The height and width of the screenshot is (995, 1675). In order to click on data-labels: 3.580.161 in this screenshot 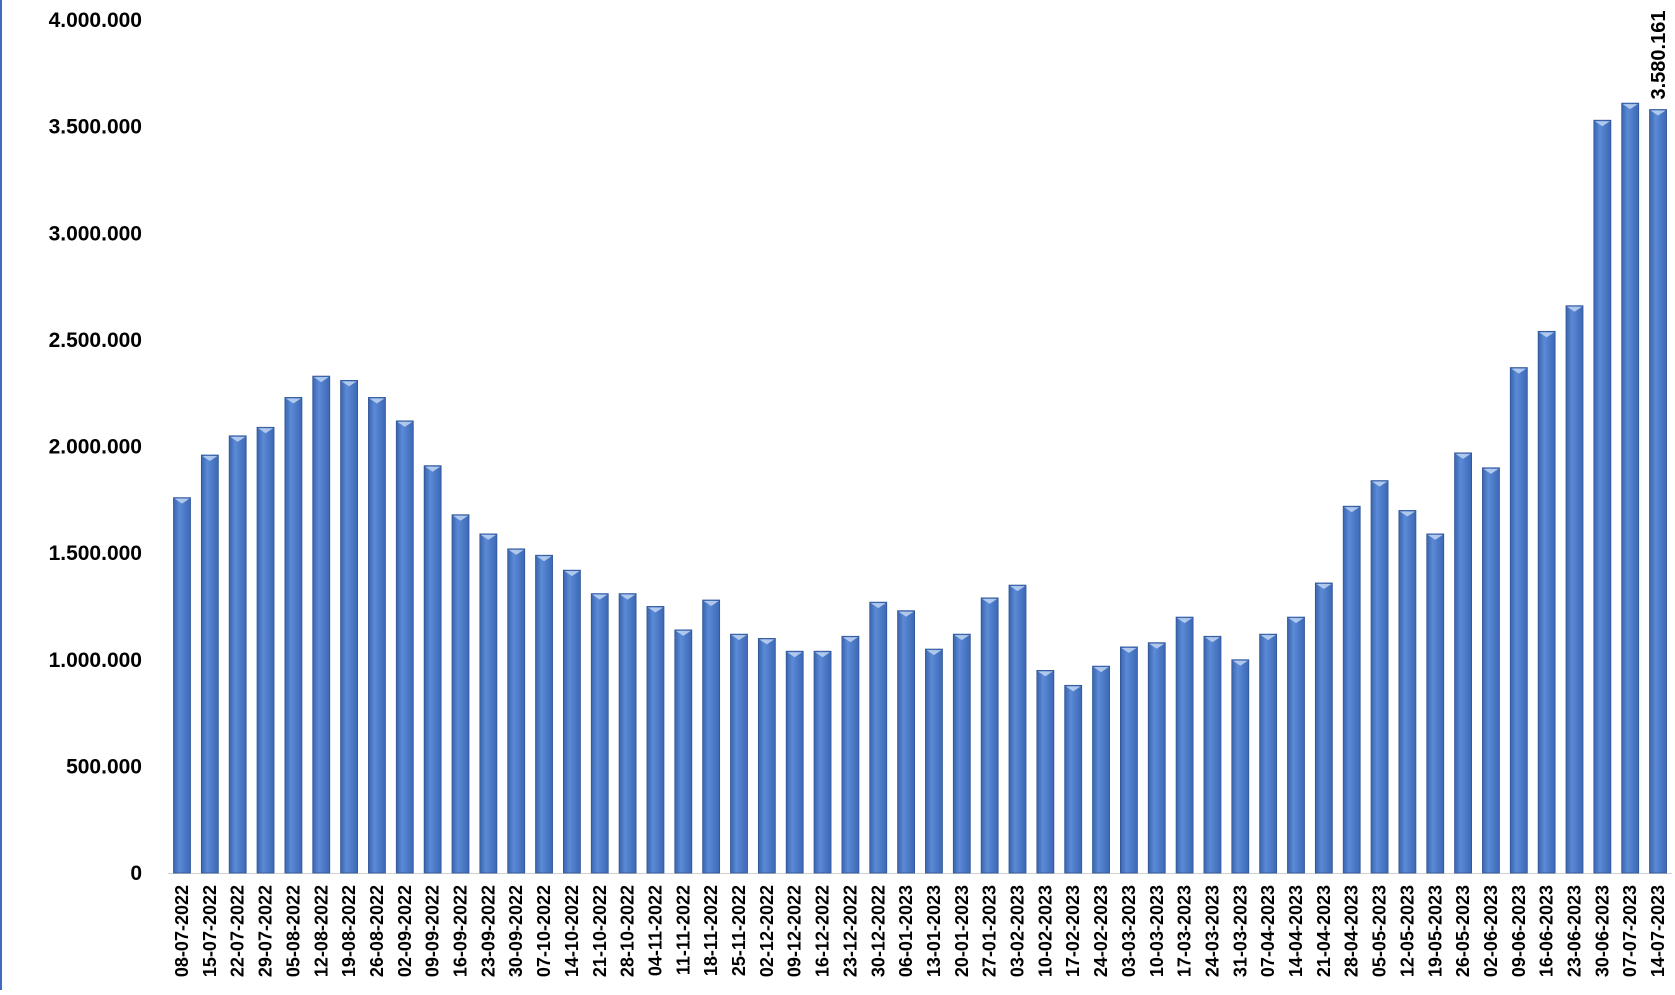, I will do `click(1659, 55)`.